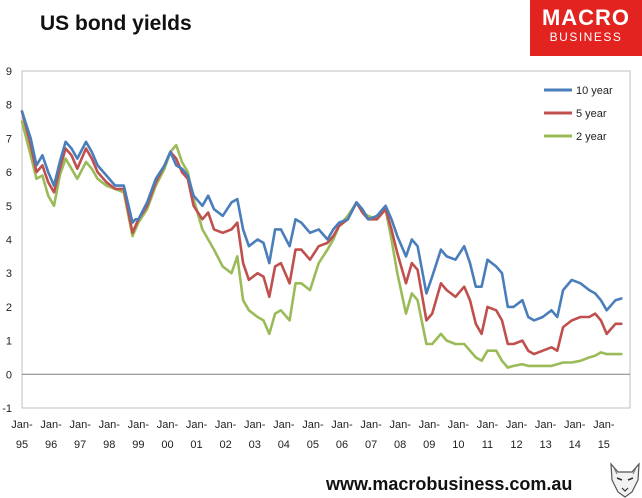  I want to click on y-tick-label: 3, so click(9, 274).